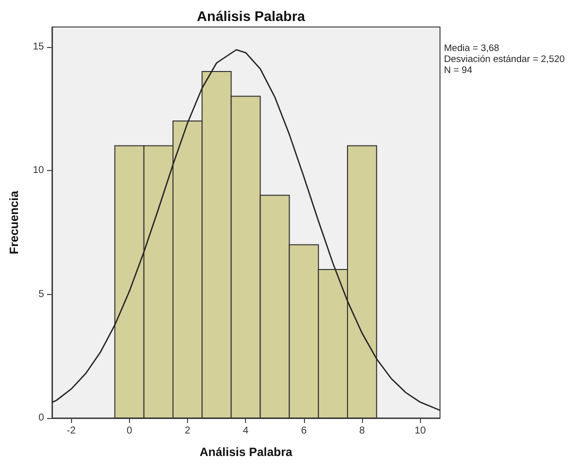  I want to click on x-tick-label: 2, so click(187, 431).